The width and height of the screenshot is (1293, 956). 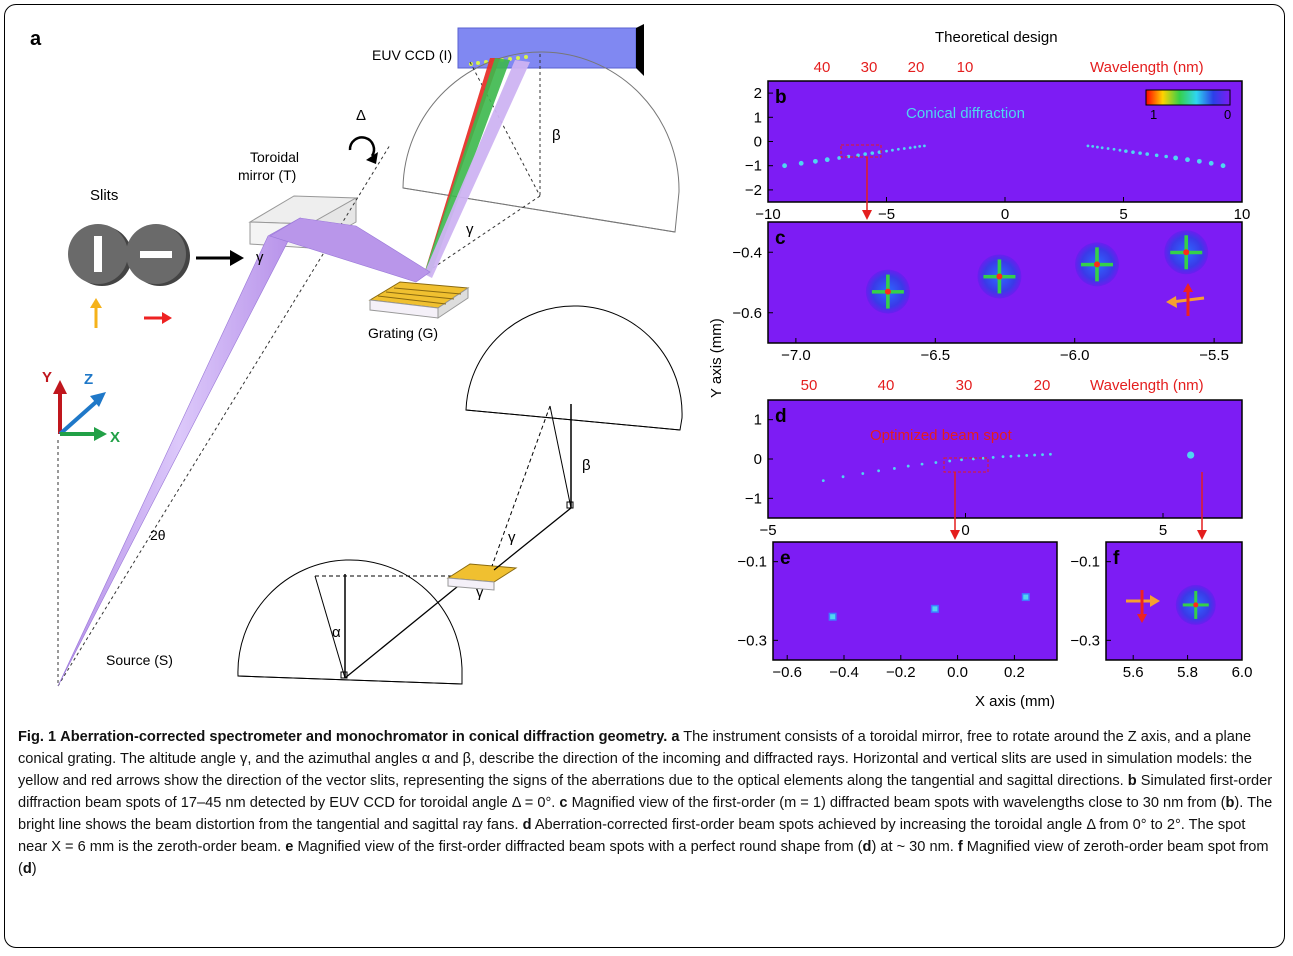 I want to click on wavelength-tick-label: 50, so click(x=809, y=385).